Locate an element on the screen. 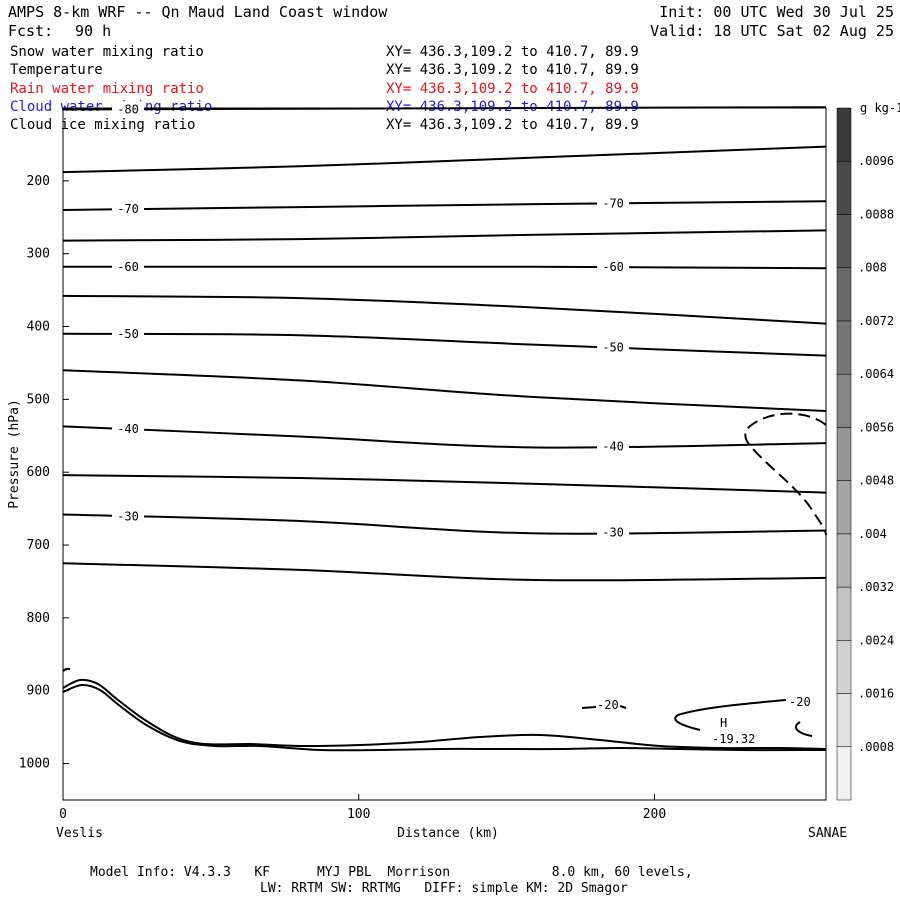 The width and height of the screenshot is (900, 900). high-marker-label: H is located at coordinates (723, 723).